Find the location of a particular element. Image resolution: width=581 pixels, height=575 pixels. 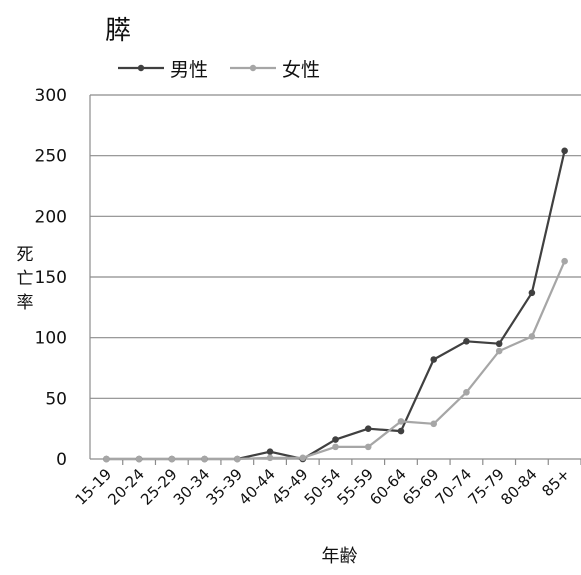

y-axis-label: 死亡率 is located at coordinates (25, 279).